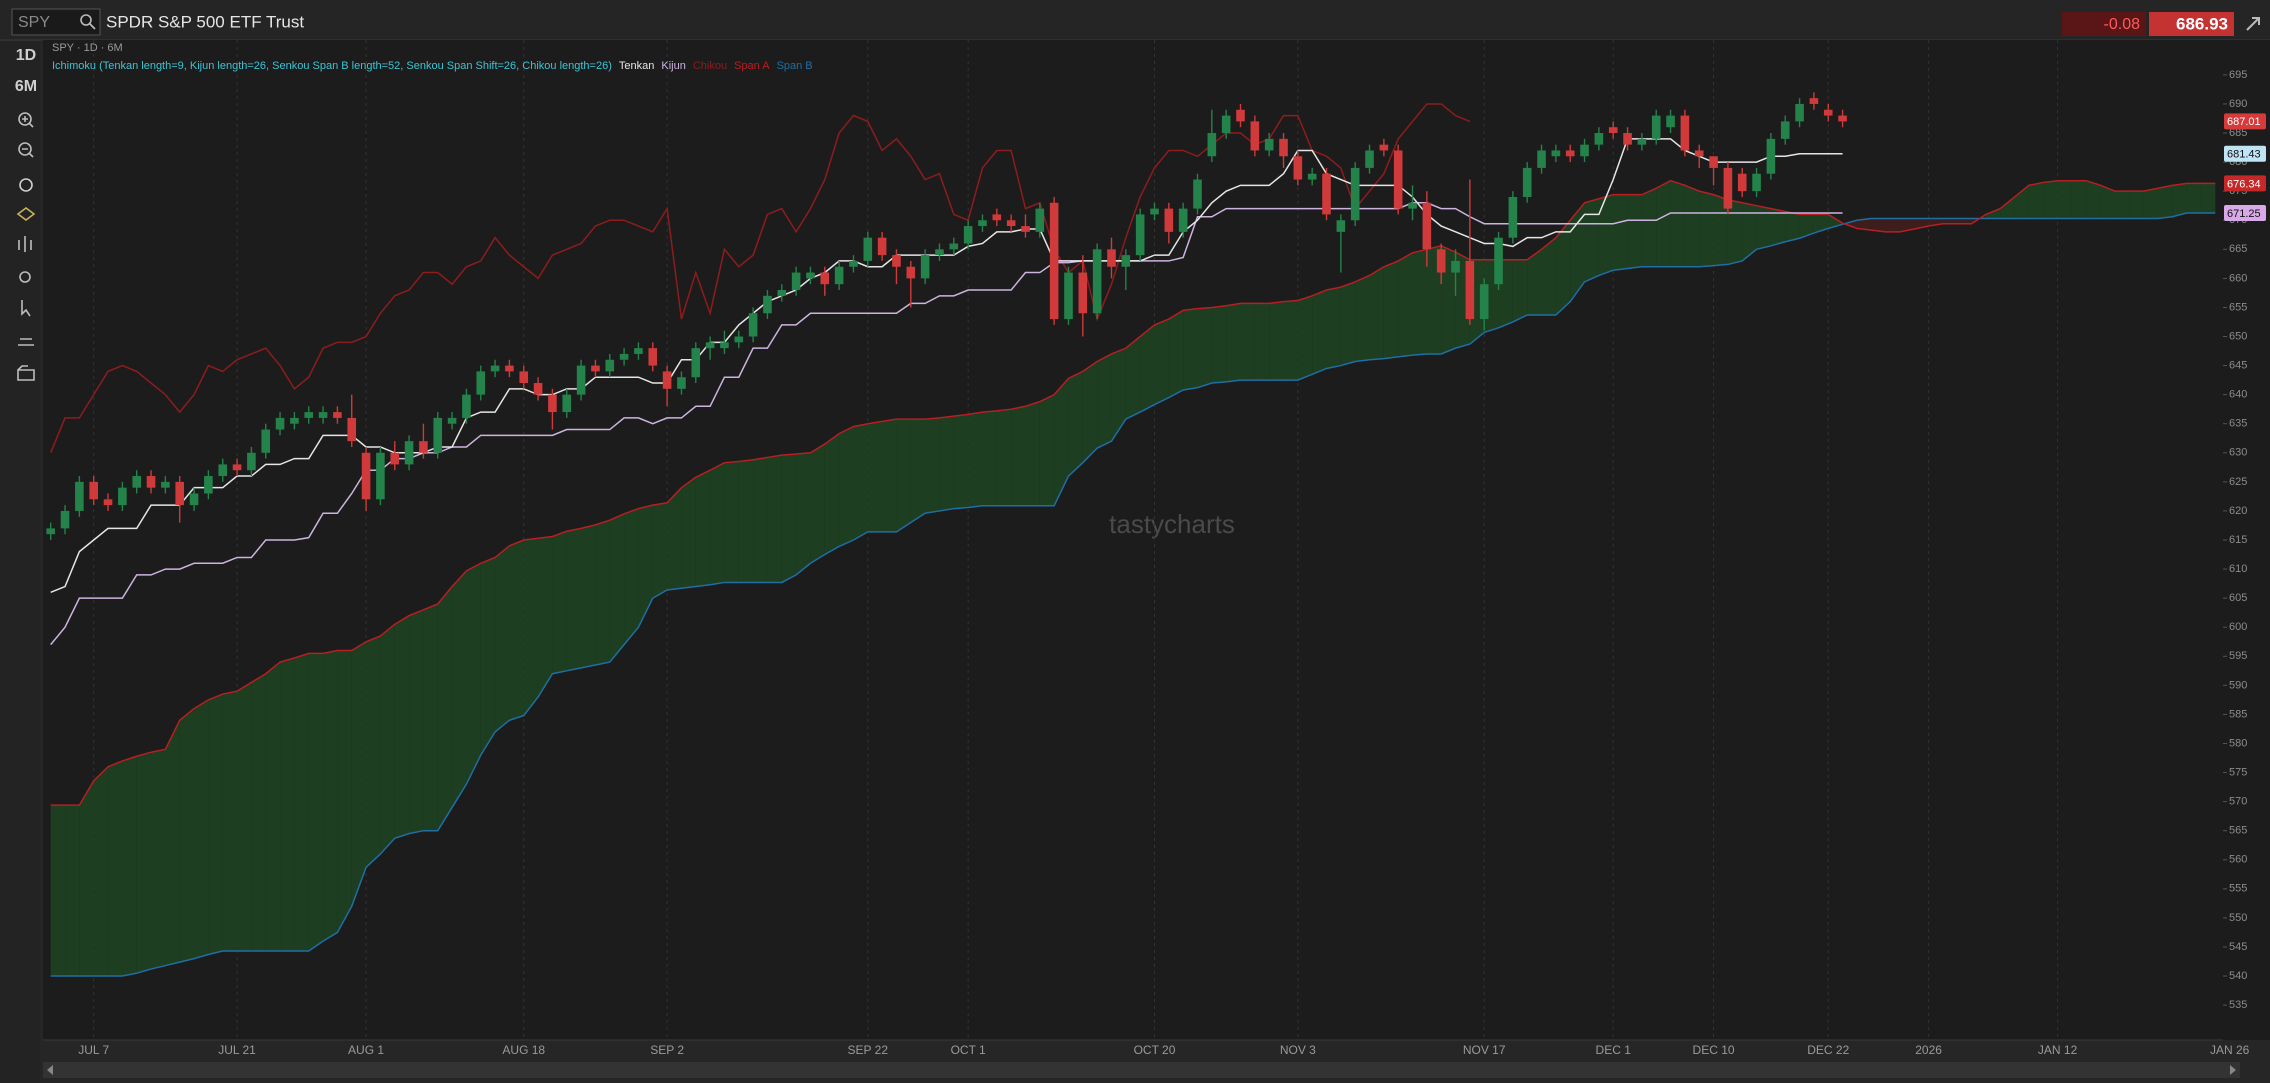 This screenshot has width=2270, height=1083. I want to click on search-icon, so click(86, 20).